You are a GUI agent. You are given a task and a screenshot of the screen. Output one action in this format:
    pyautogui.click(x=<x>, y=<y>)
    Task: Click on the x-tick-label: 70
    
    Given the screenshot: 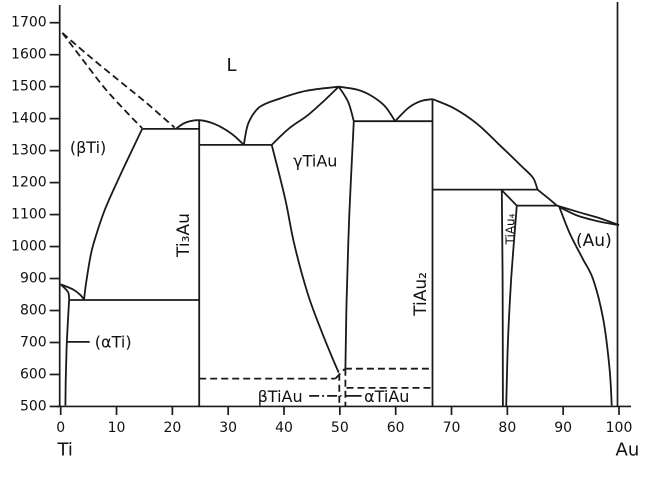 What is the action you would take?
    pyautogui.click(x=452, y=428)
    